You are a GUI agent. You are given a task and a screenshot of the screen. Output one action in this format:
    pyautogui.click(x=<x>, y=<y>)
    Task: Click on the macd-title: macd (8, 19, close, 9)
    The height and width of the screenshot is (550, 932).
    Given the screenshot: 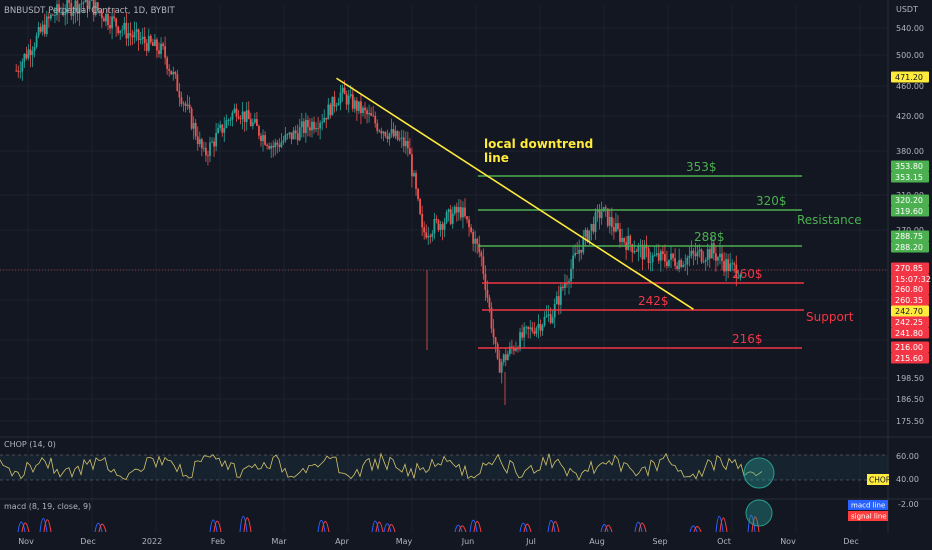 What is the action you would take?
    pyautogui.click(x=47, y=506)
    